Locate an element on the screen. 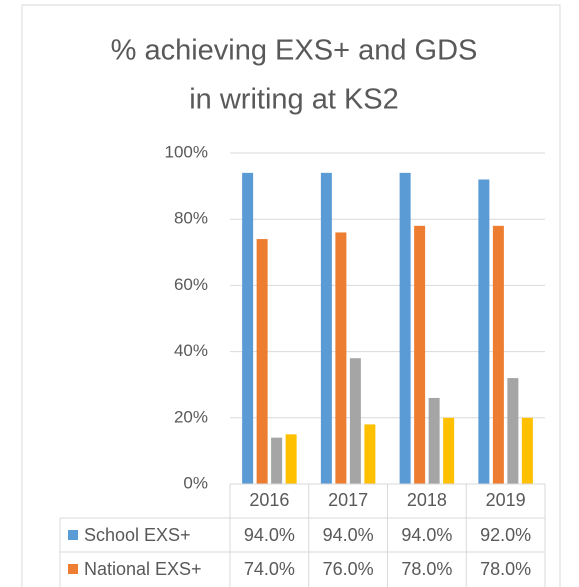  legend-label: National EXS+ is located at coordinates (143, 569).